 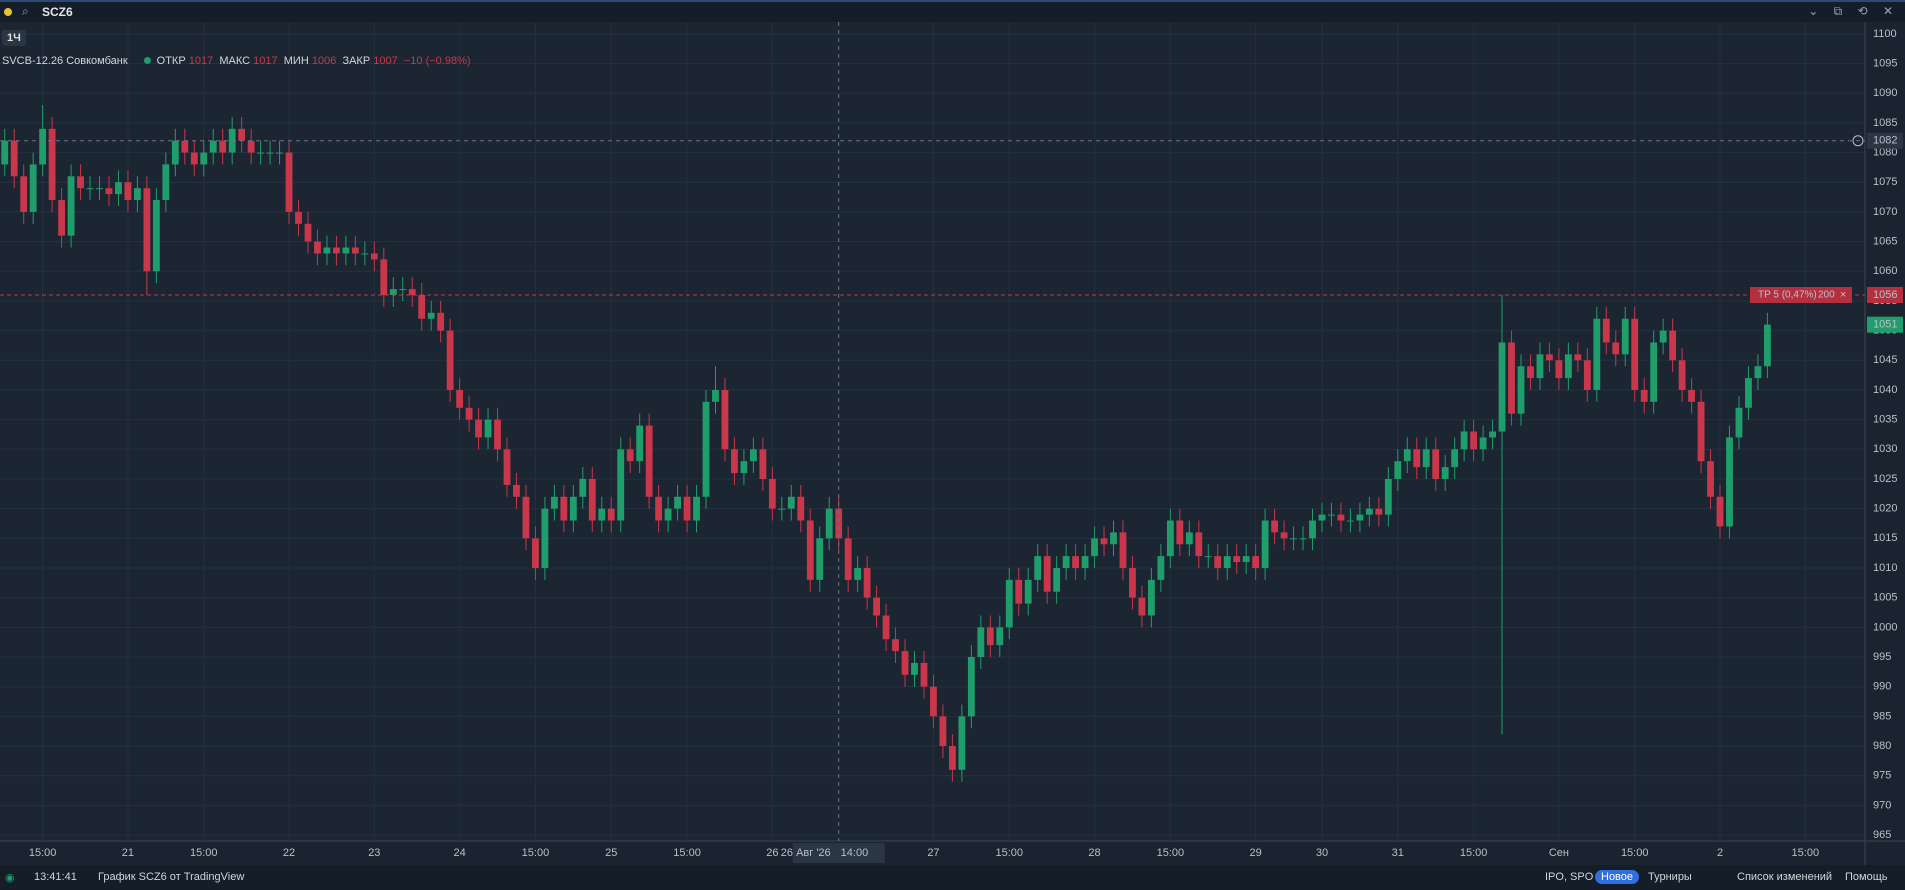 I want to click on x-tick-label: 31, so click(x=1398, y=853).